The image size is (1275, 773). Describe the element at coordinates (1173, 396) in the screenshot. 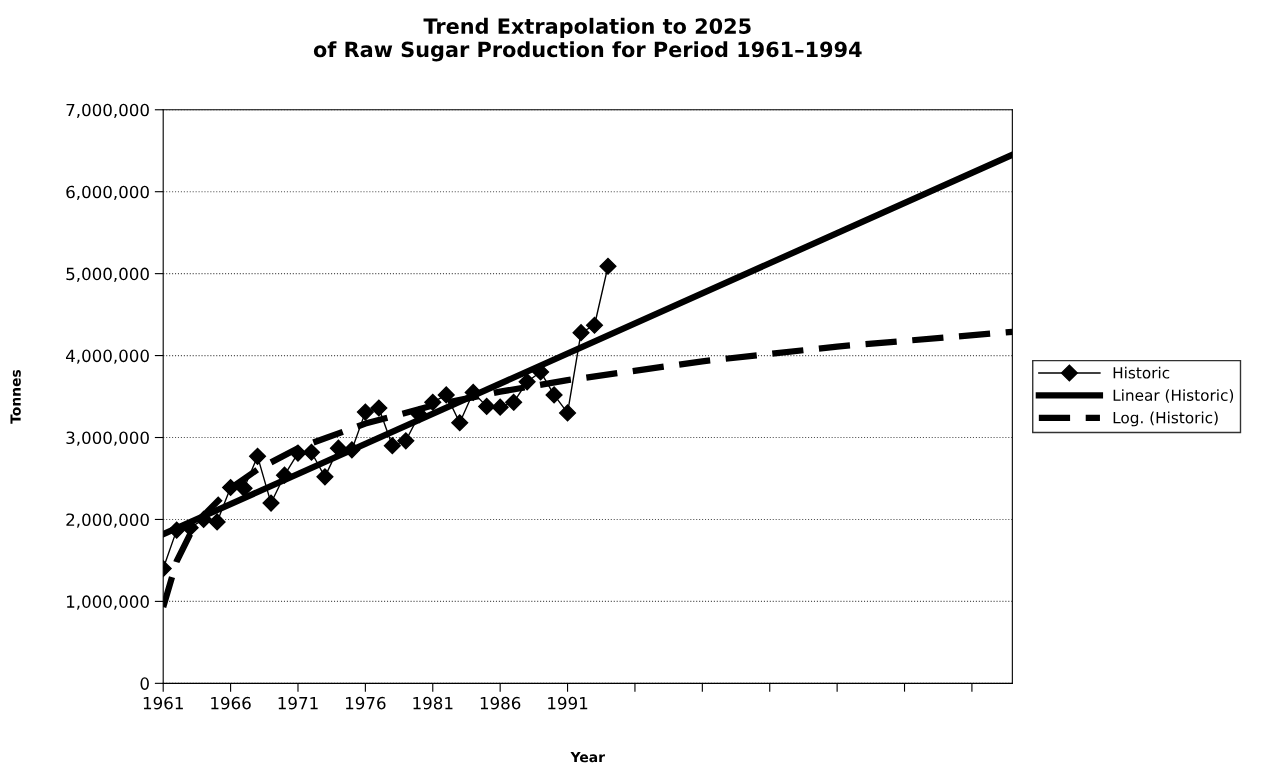

I see `legend-label: Linear (Historic)` at that location.